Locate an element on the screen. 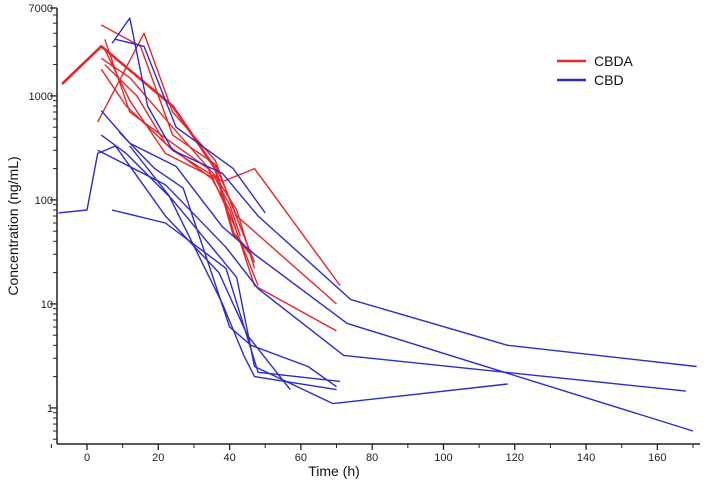  x-tick-label: 120 is located at coordinates (515, 458).